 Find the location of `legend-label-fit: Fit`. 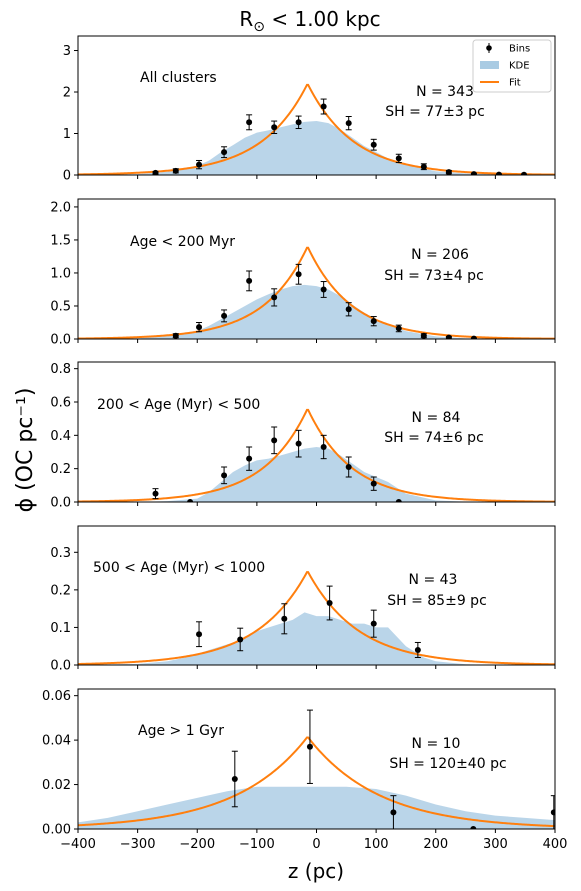

legend-label-fit: Fit is located at coordinates (515, 83).